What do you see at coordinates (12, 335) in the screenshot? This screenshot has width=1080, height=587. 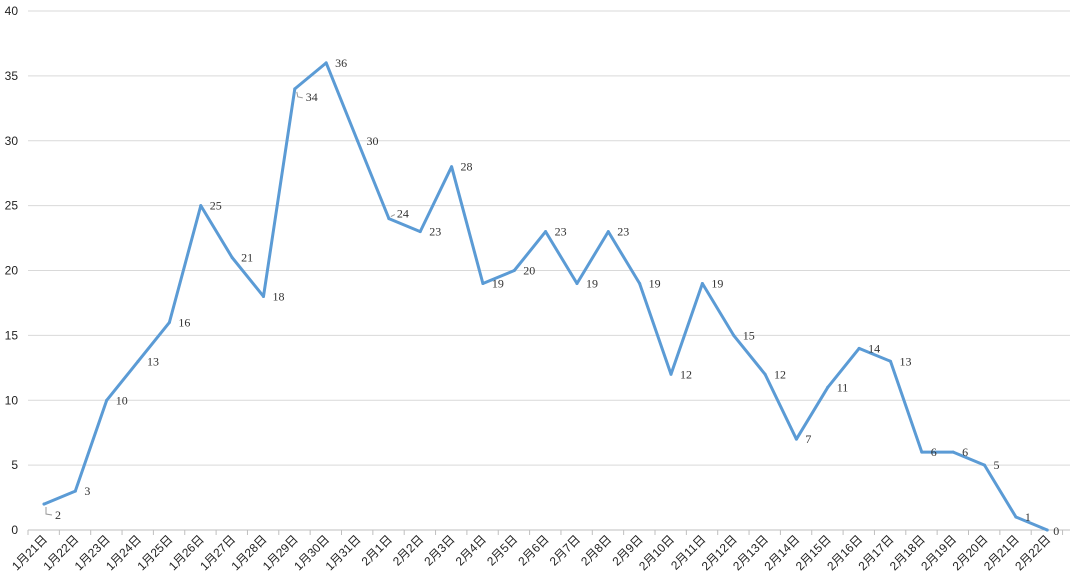 I see `y-tick-label: 15` at bounding box center [12, 335].